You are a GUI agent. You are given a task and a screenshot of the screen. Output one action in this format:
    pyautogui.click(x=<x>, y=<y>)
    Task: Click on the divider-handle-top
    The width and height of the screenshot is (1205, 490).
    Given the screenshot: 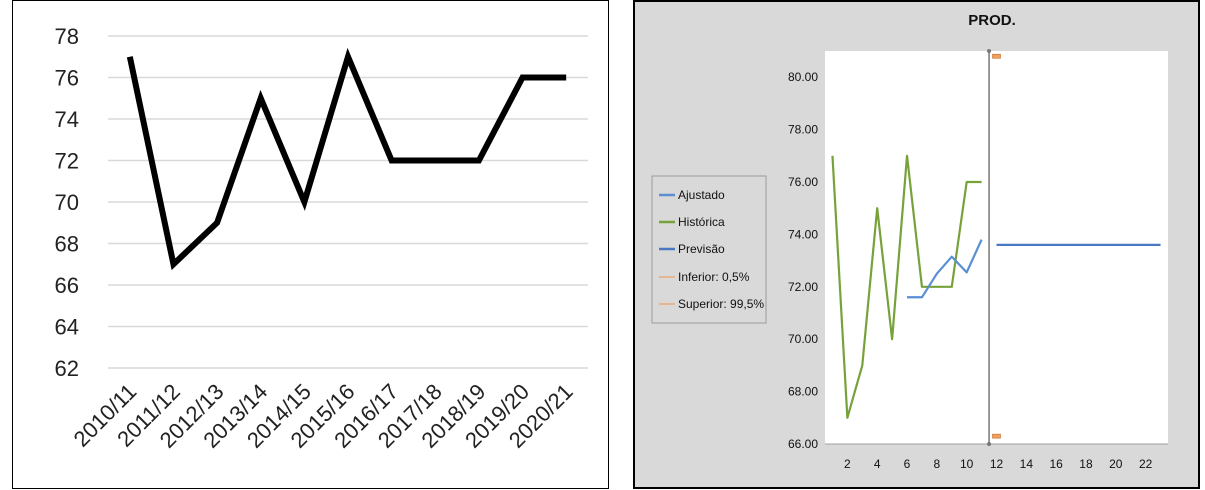 What is the action you would take?
    pyautogui.click(x=989, y=51)
    